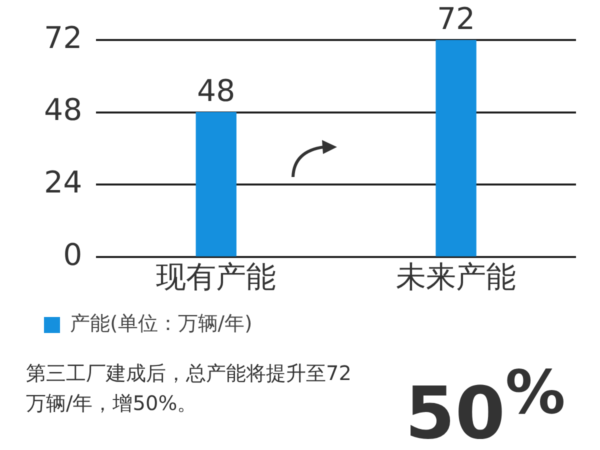 The image size is (600, 450). Describe the element at coordinates (63, 38) in the screenshot. I see `y-tick-label: 72` at that location.